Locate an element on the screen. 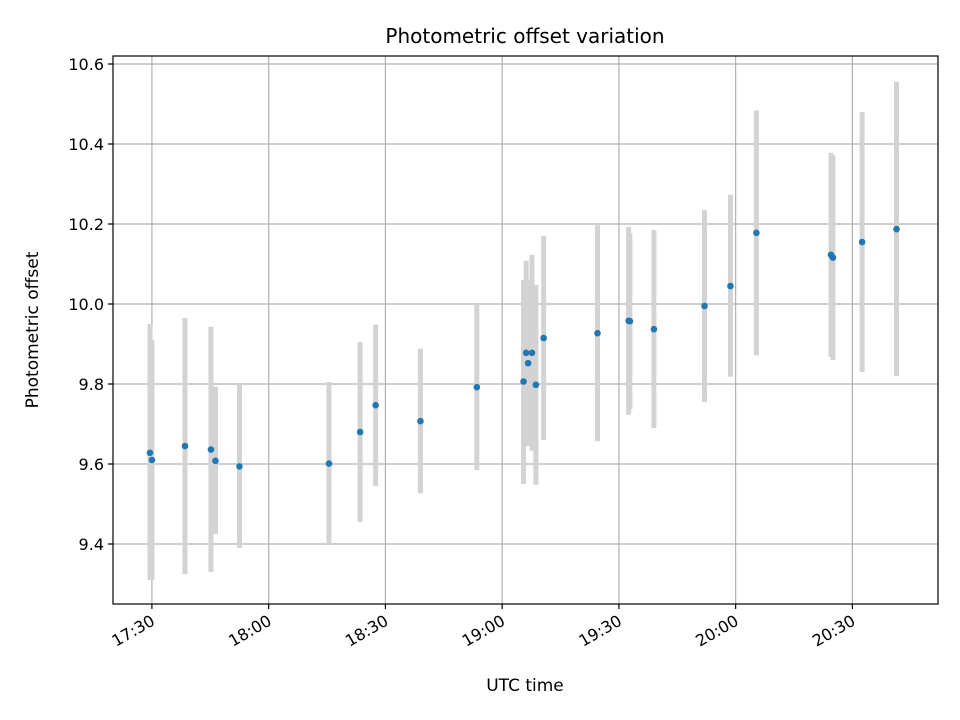 The width and height of the screenshot is (960, 720). y-tick-label: 9.6 is located at coordinates (91, 464).